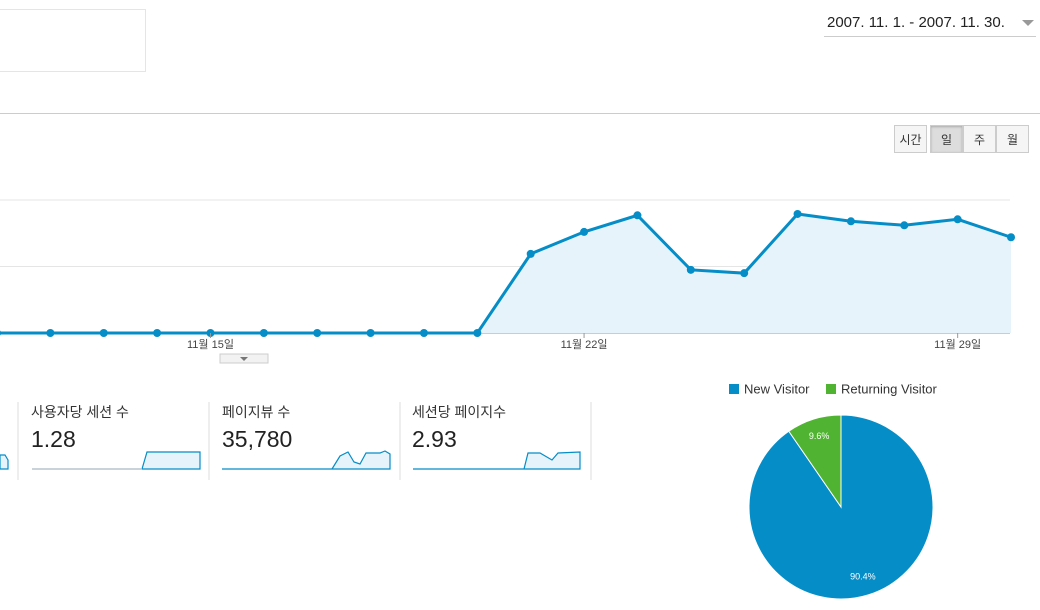 This screenshot has height=610, width=1040. What do you see at coordinates (244, 358) in the screenshot?
I see `collapse-toggle` at bounding box center [244, 358].